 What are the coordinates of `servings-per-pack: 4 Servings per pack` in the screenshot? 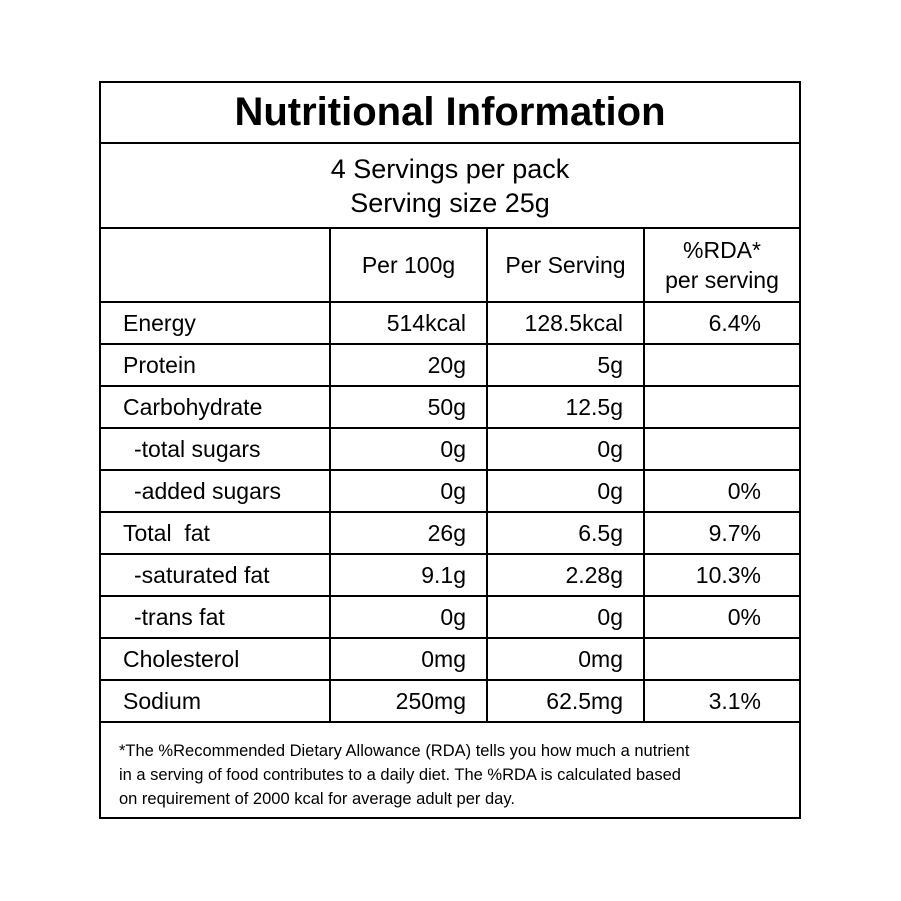 It's located at (450, 169).